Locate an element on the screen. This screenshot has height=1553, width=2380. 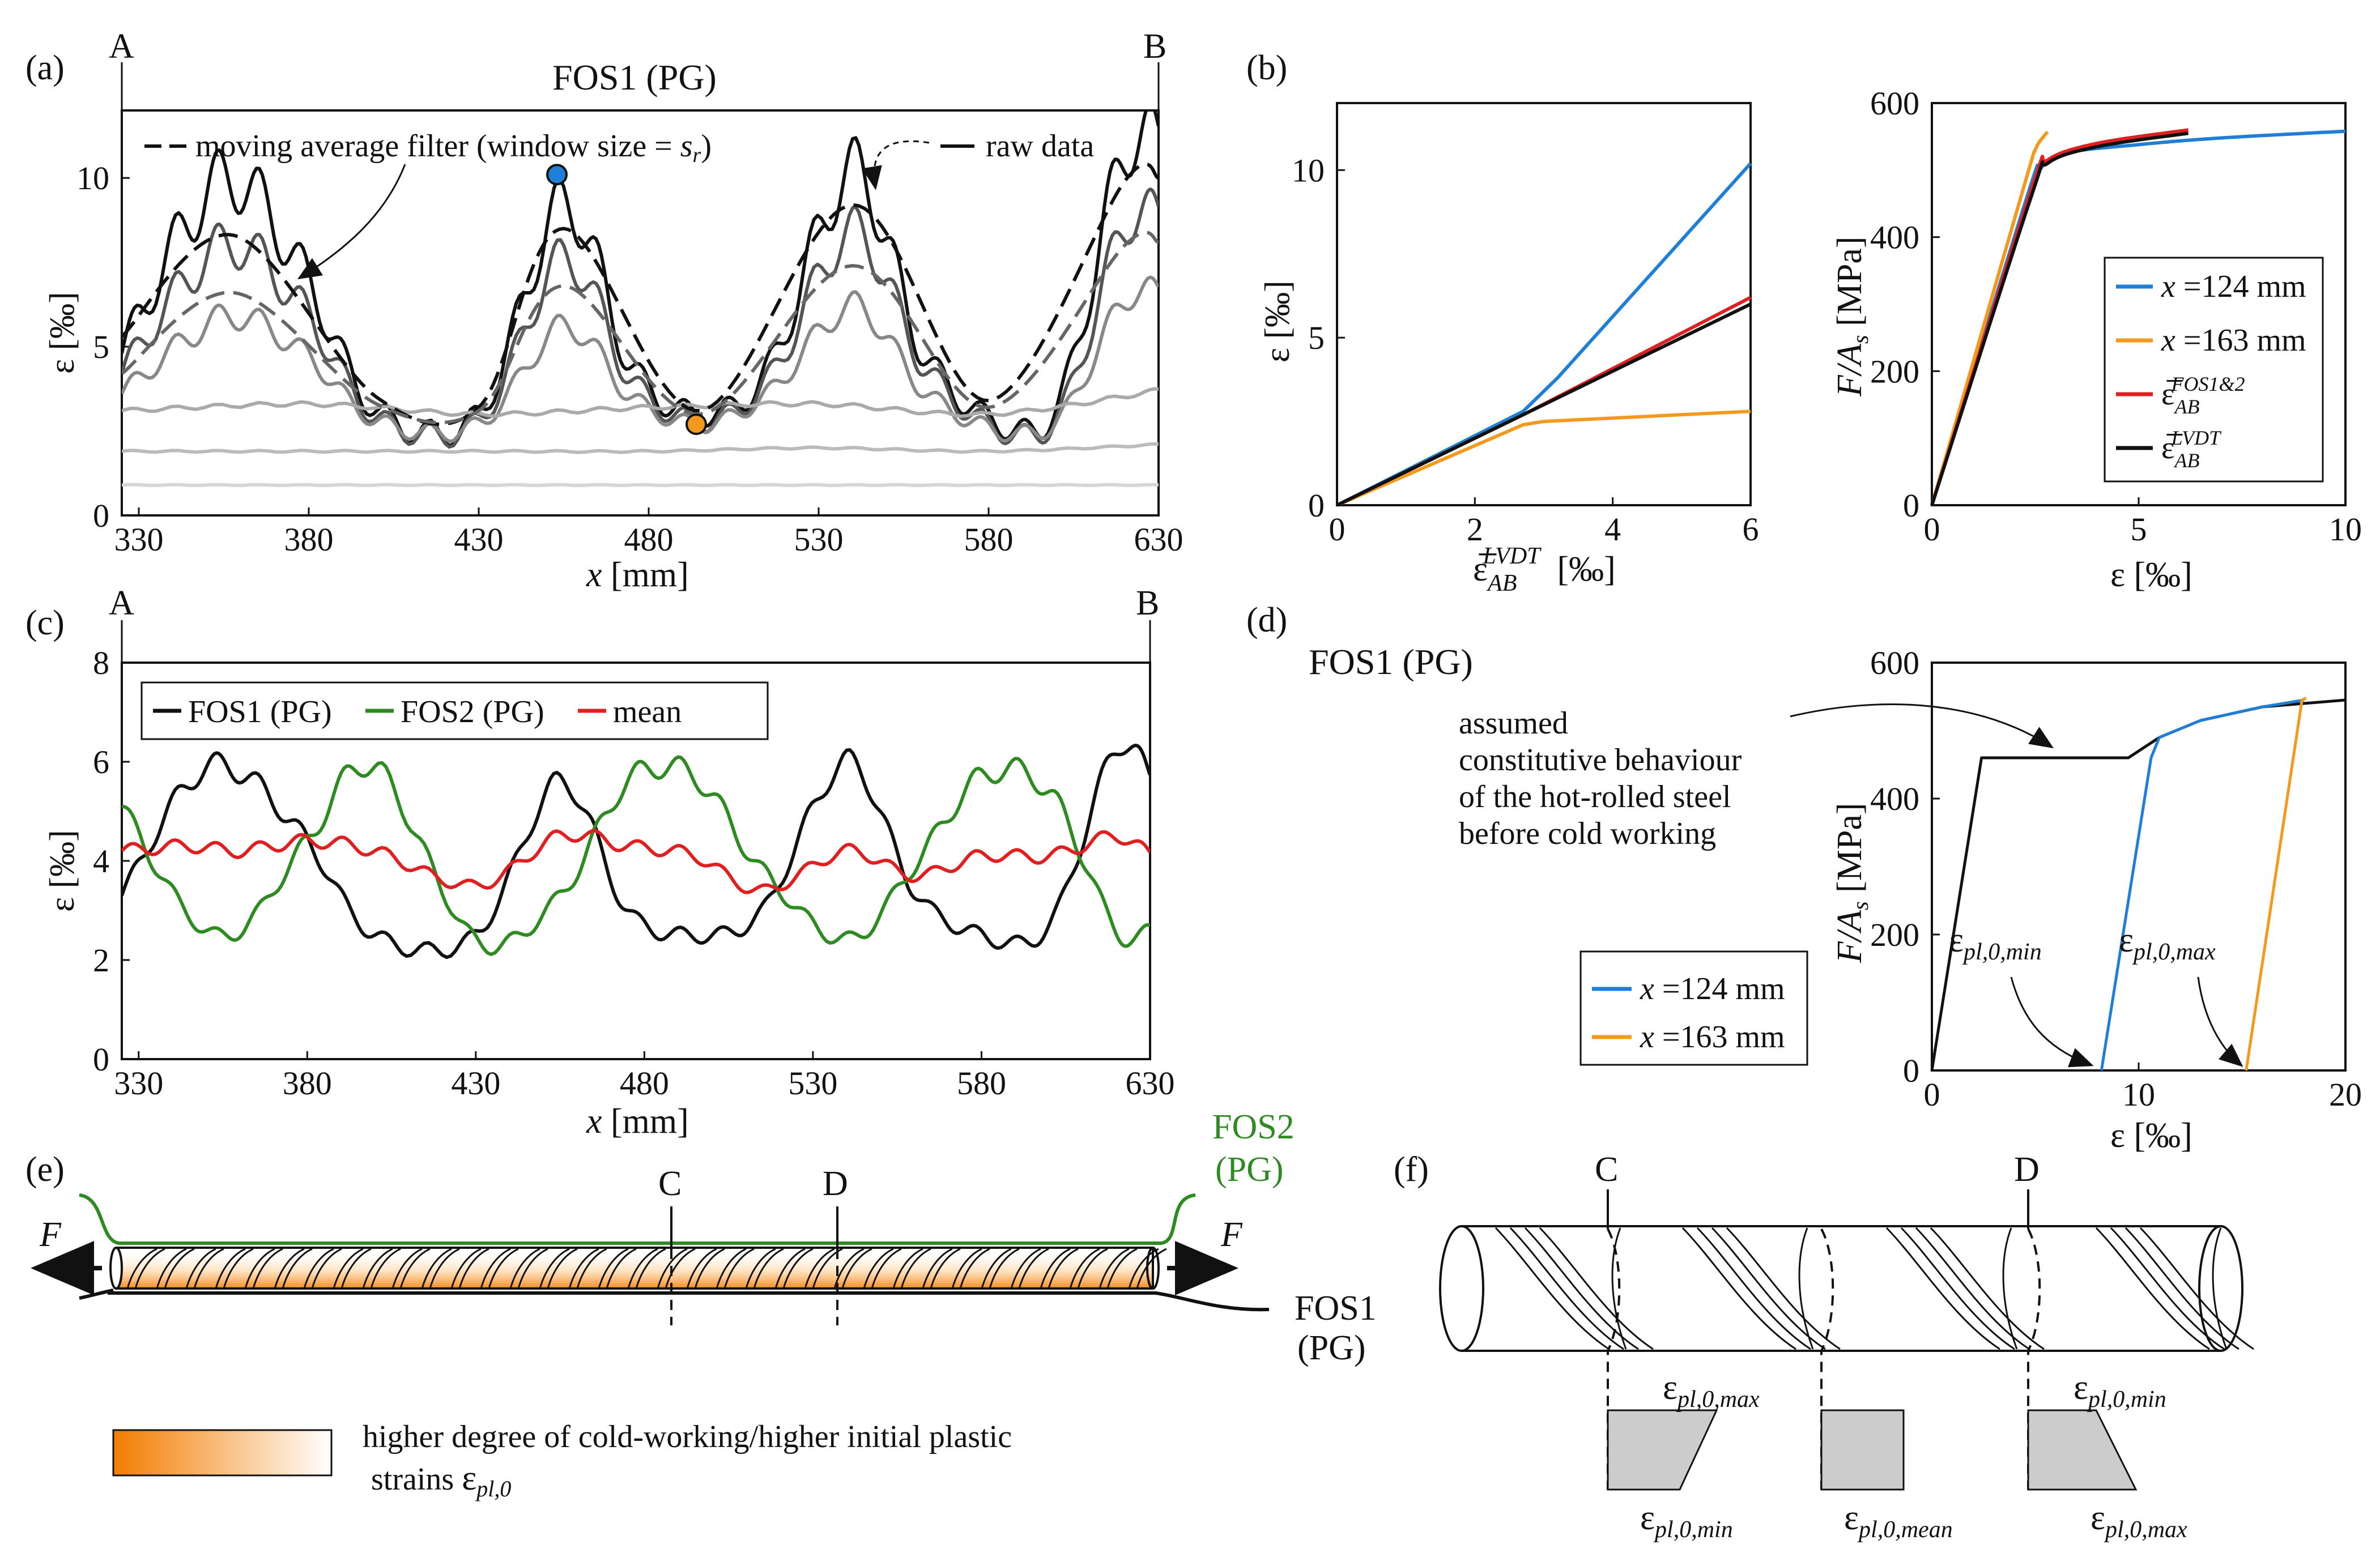
panel-a-ytick-label-1: 5 is located at coordinates (101, 346).